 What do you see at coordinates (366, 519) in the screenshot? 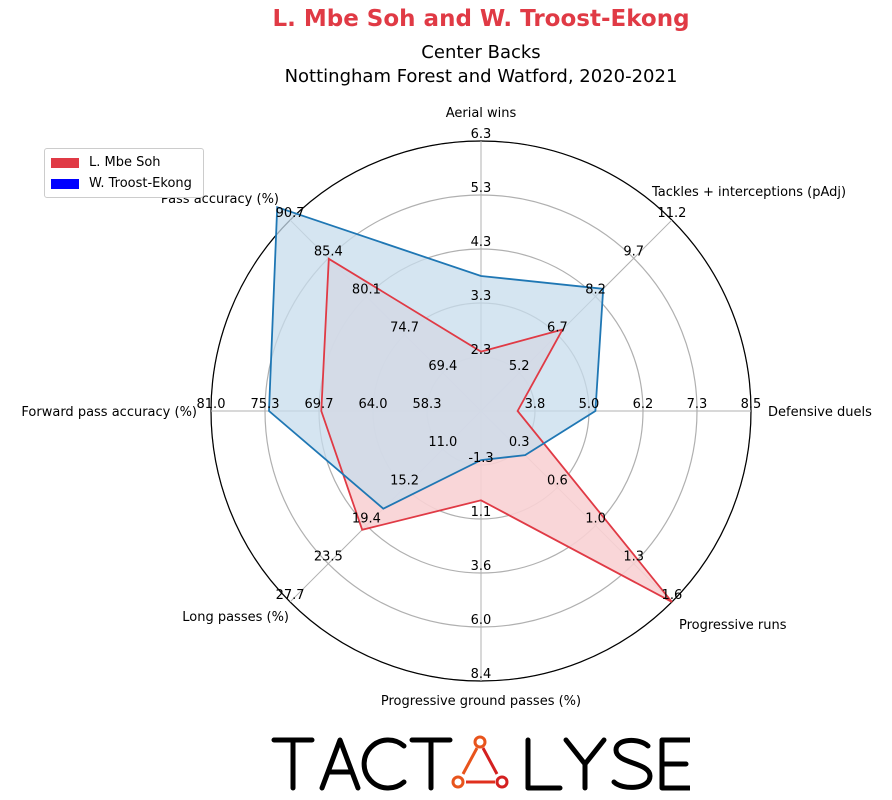
I see `tick-label-5-2: 19.4` at bounding box center [366, 519].